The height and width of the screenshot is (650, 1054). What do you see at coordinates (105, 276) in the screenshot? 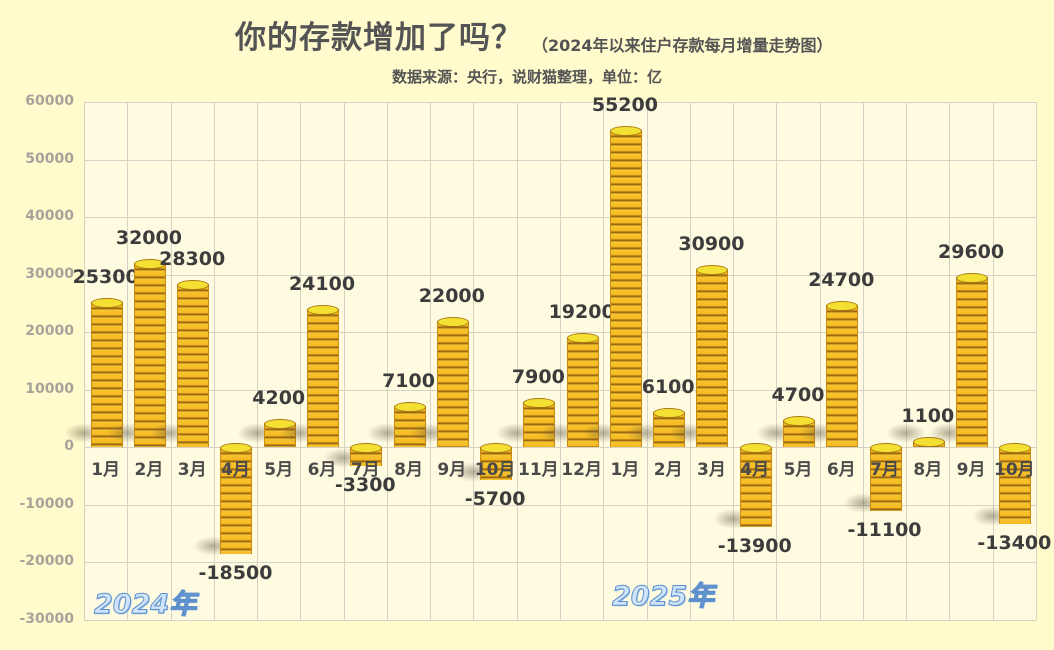
I see `data-value-label: 25300` at bounding box center [105, 276].